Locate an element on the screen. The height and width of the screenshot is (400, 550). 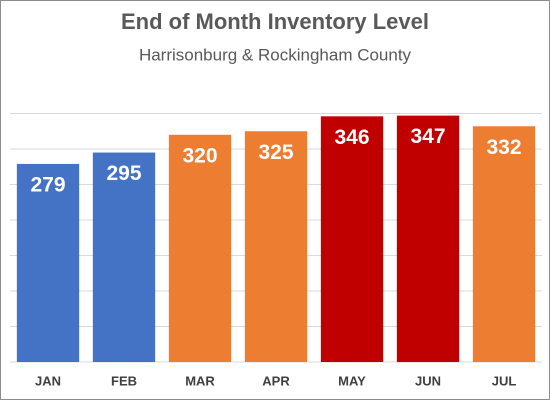
x-tick-label: MAR is located at coordinates (200, 380).